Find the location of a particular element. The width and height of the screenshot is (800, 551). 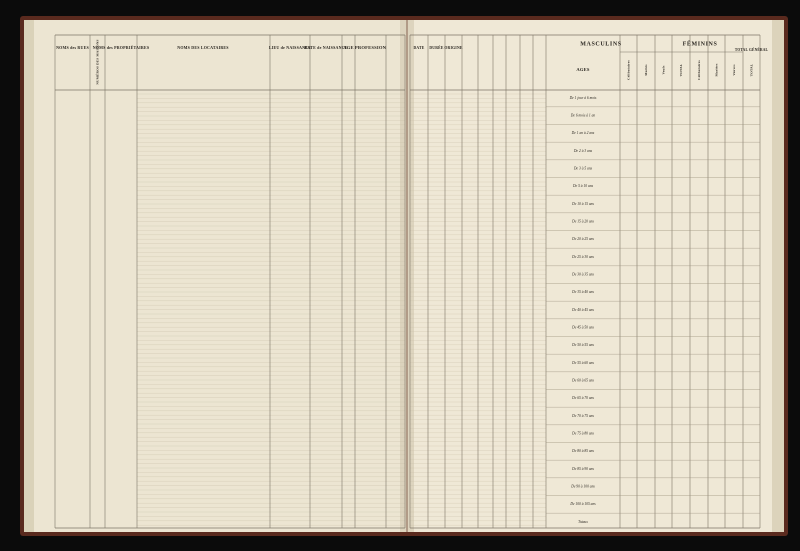

group-header: MASCULINS is located at coordinates (600, 44).